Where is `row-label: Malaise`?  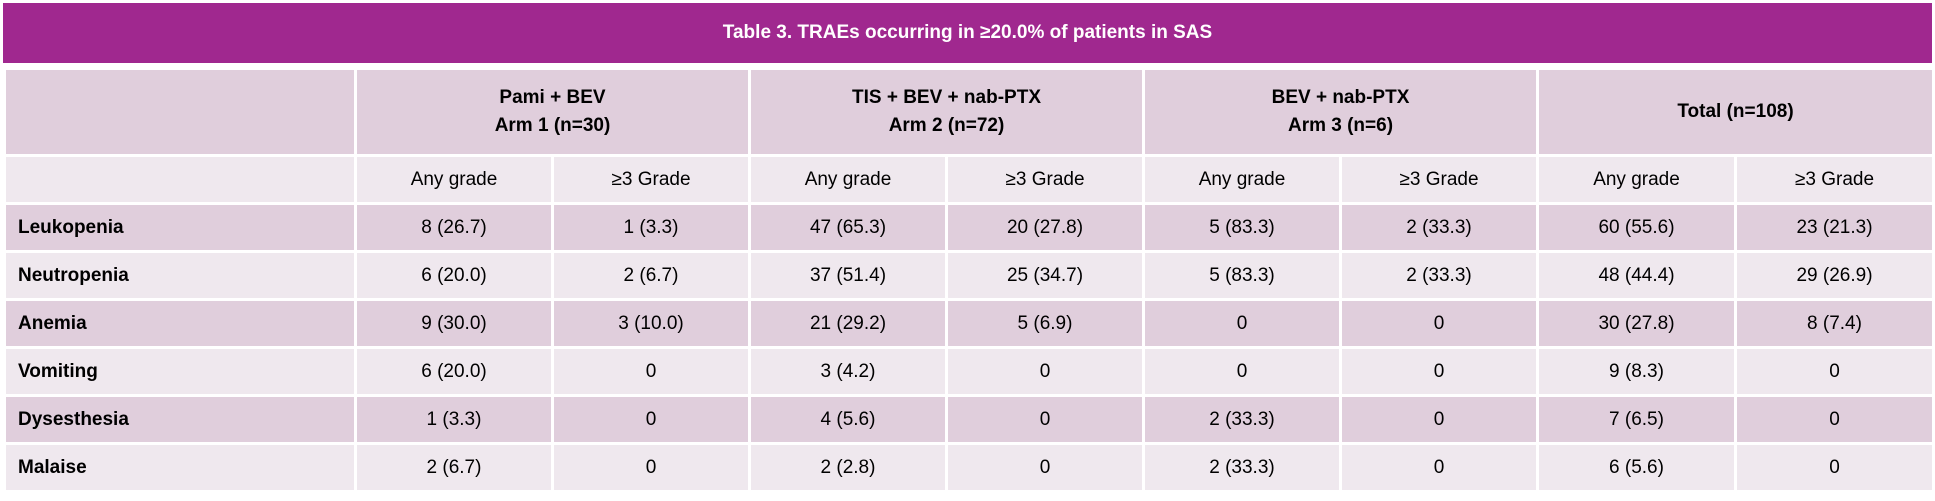 row-label: Malaise is located at coordinates (180, 467).